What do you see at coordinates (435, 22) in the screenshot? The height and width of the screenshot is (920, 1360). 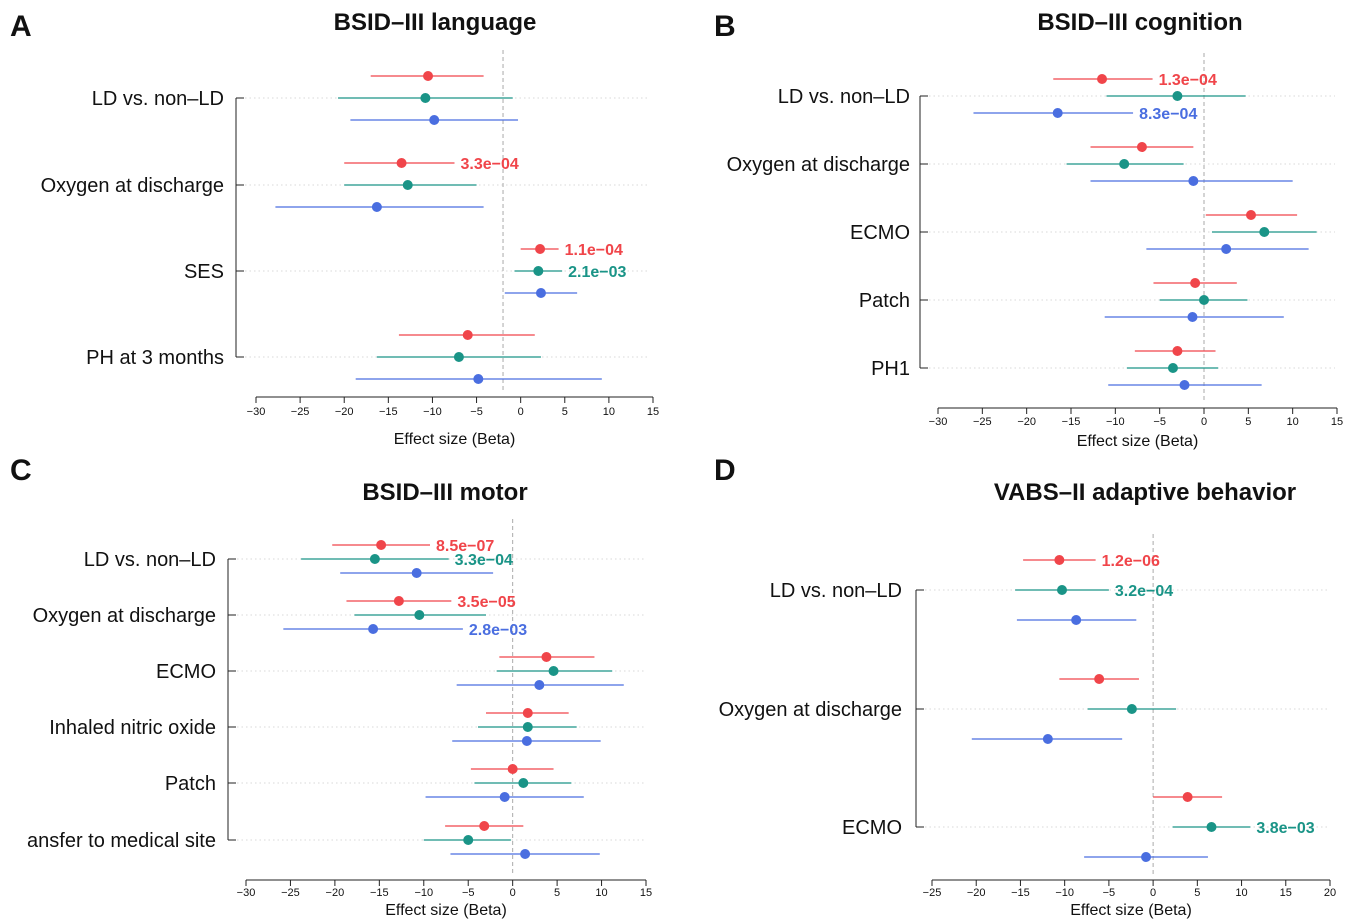 I see `panel-title: BSID–III language` at bounding box center [435, 22].